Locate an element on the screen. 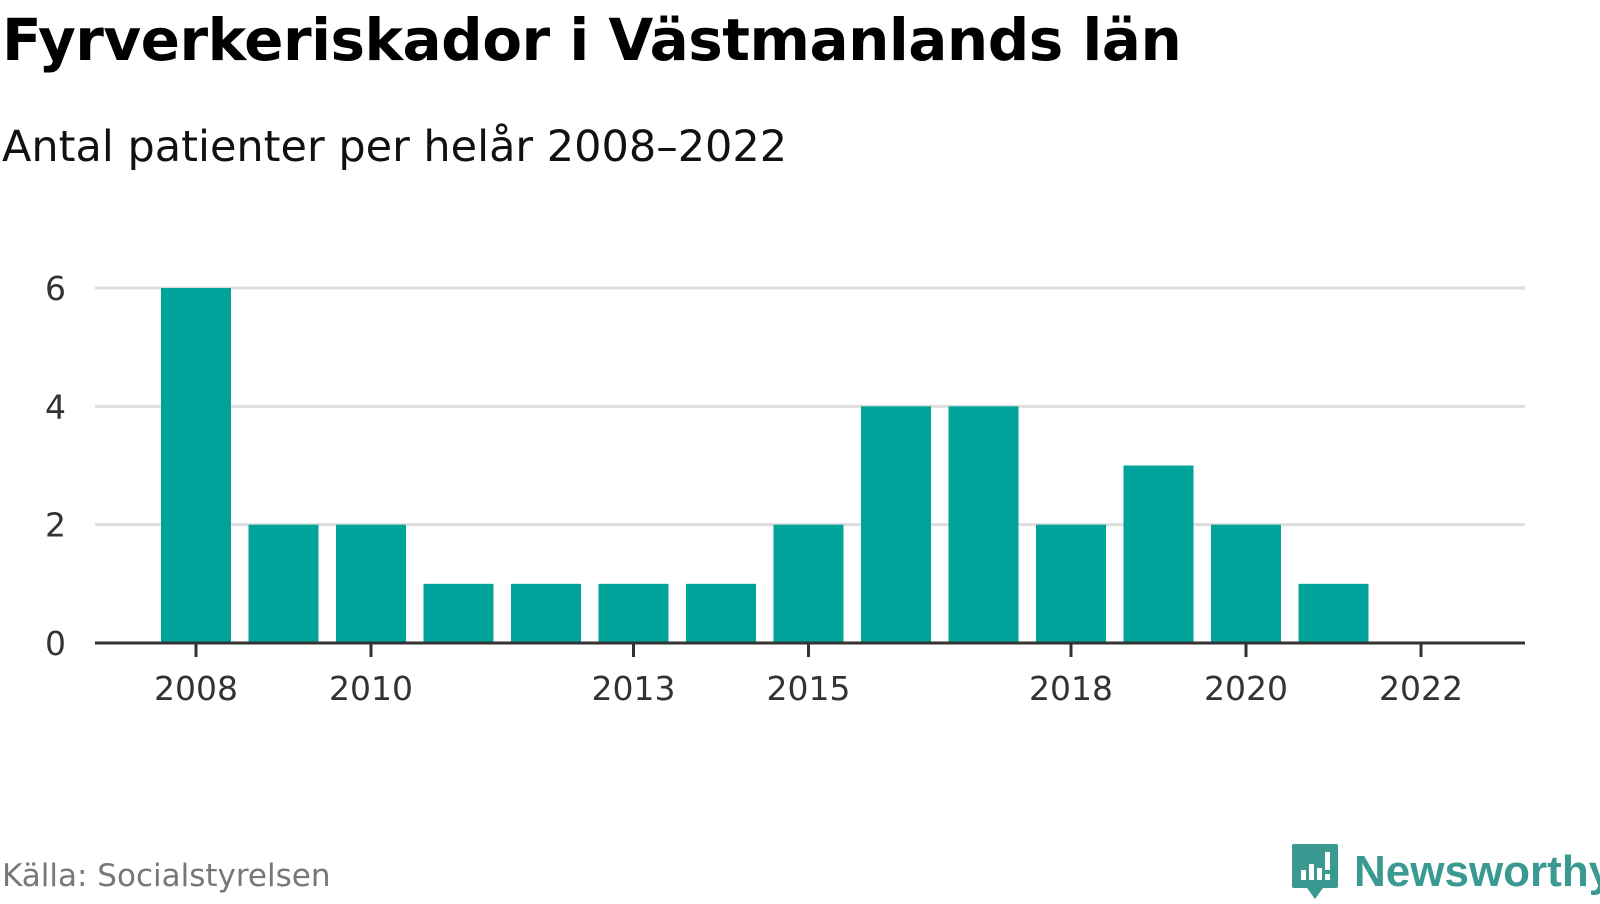 This screenshot has width=1600, height=904. y-tick-label: 4 is located at coordinates (55, 406).